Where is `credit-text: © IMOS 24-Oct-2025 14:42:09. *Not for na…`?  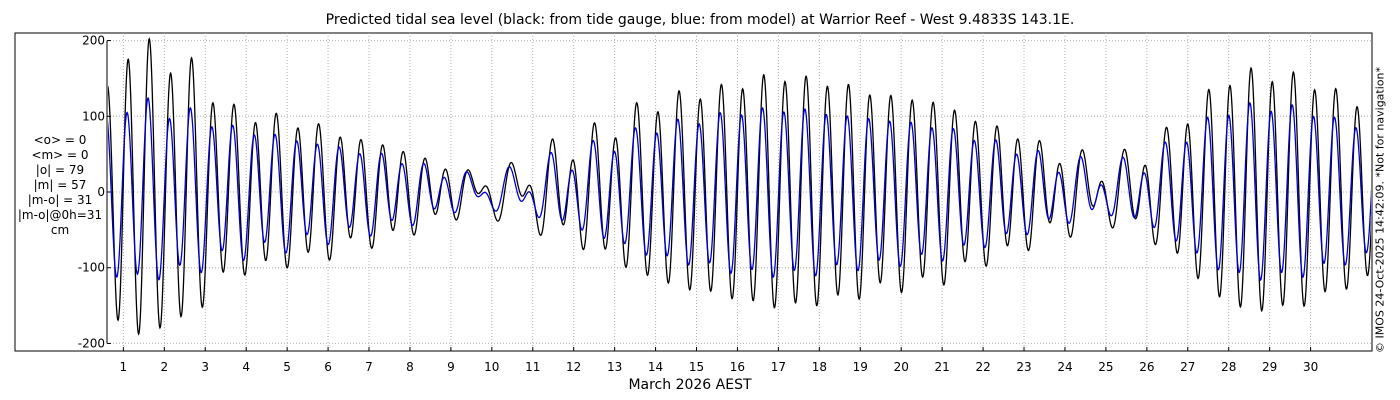 credit-text: © IMOS 24-Oct-2025 14:42:09. *Not for na… is located at coordinates (1380, 210).